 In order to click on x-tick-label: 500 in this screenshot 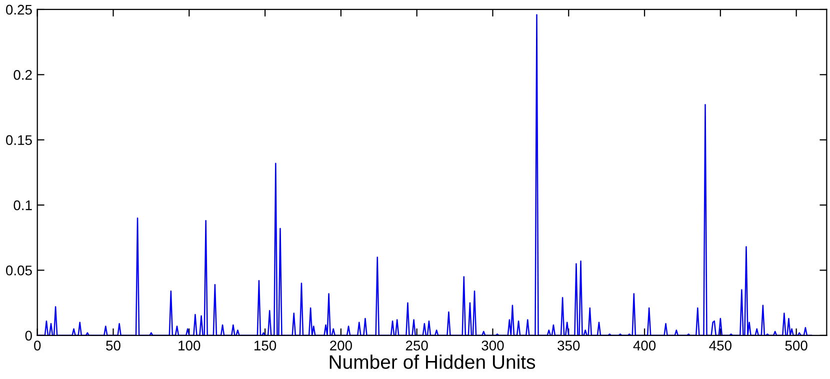, I will do `click(796, 345)`.